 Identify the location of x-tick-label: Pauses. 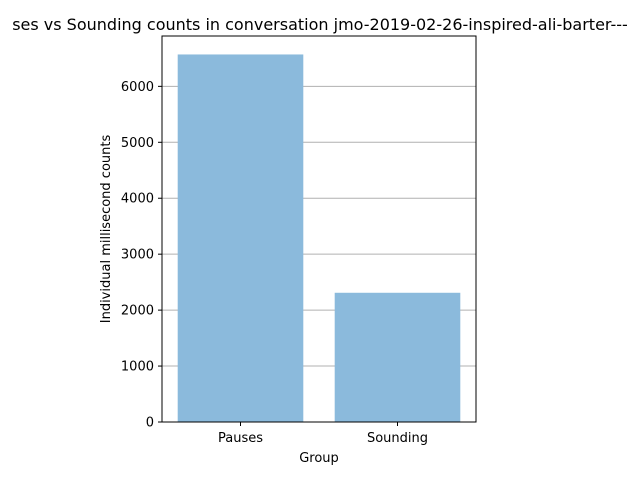
(240, 438).